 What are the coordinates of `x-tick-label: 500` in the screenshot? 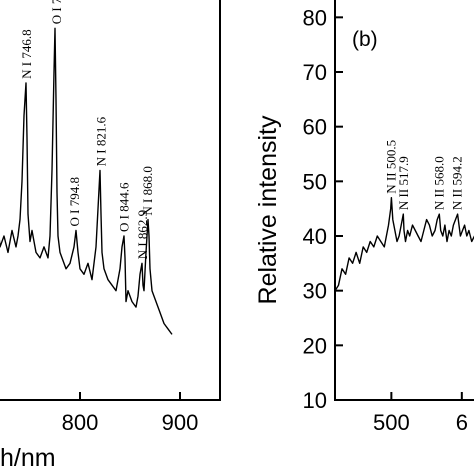 It's located at (391, 422).